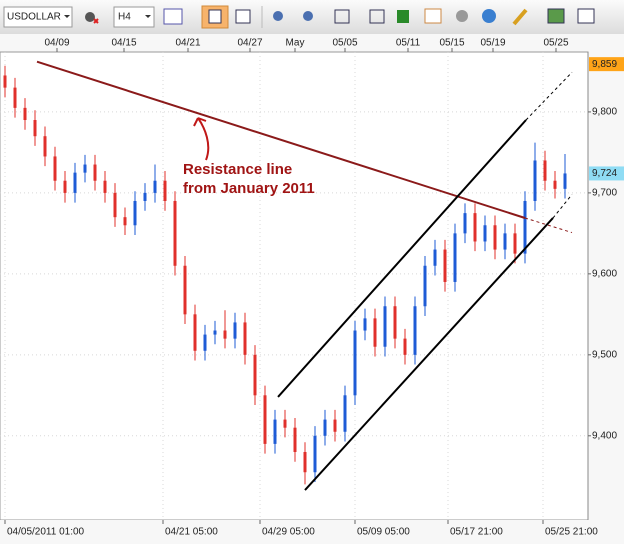 This screenshot has width=624, height=544. What do you see at coordinates (377, 16) in the screenshot?
I see `range-icon` at bounding box center [377, 16].